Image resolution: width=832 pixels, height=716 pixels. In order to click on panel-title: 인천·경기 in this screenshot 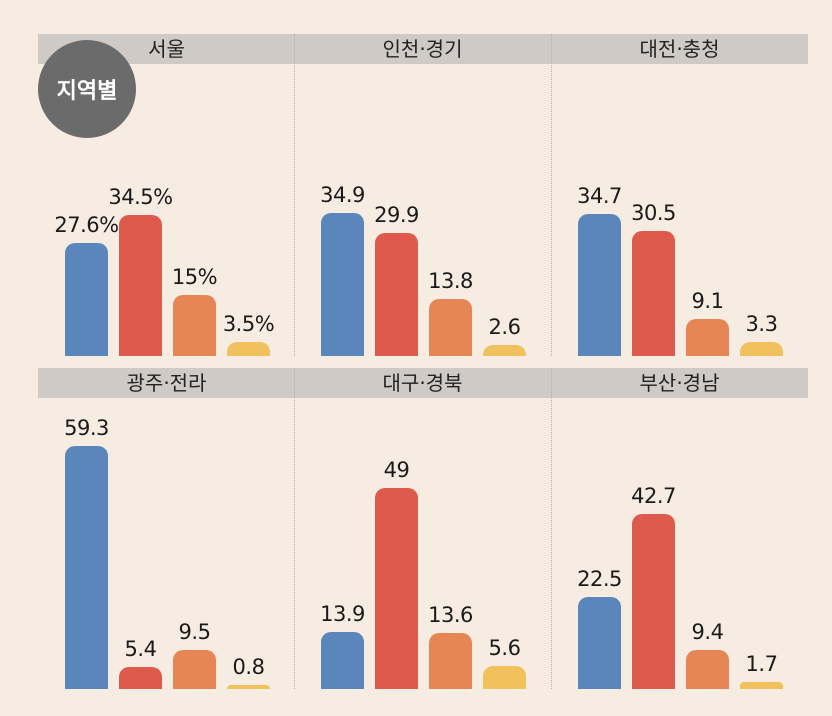, I will do `click(422, 49)`.